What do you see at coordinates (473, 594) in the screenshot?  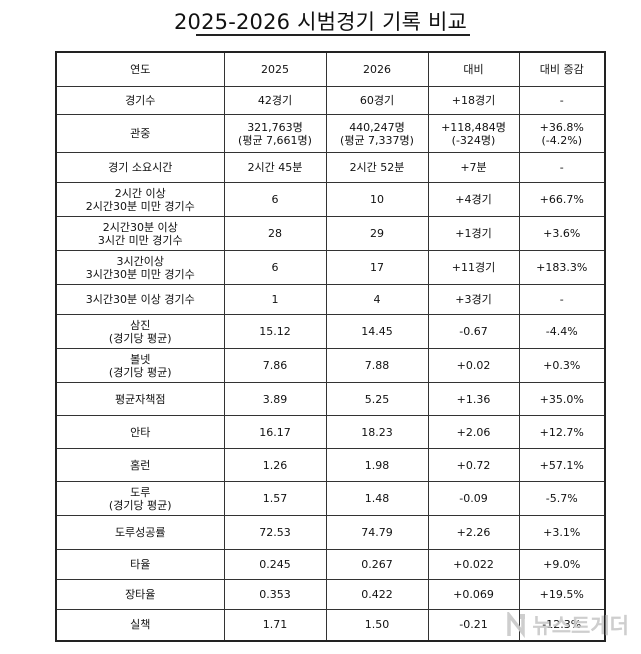 I see `diff-cell: +0.069` at bounding box center [473, 594].